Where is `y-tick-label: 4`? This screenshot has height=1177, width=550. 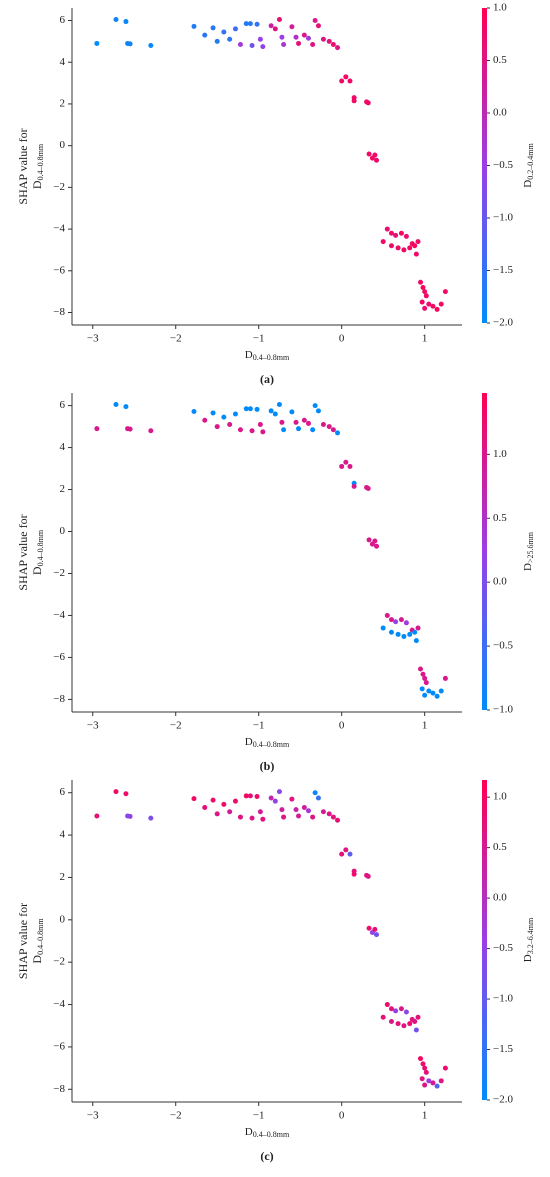
y-tick-label: 4 is located at coordinates (63, 835).